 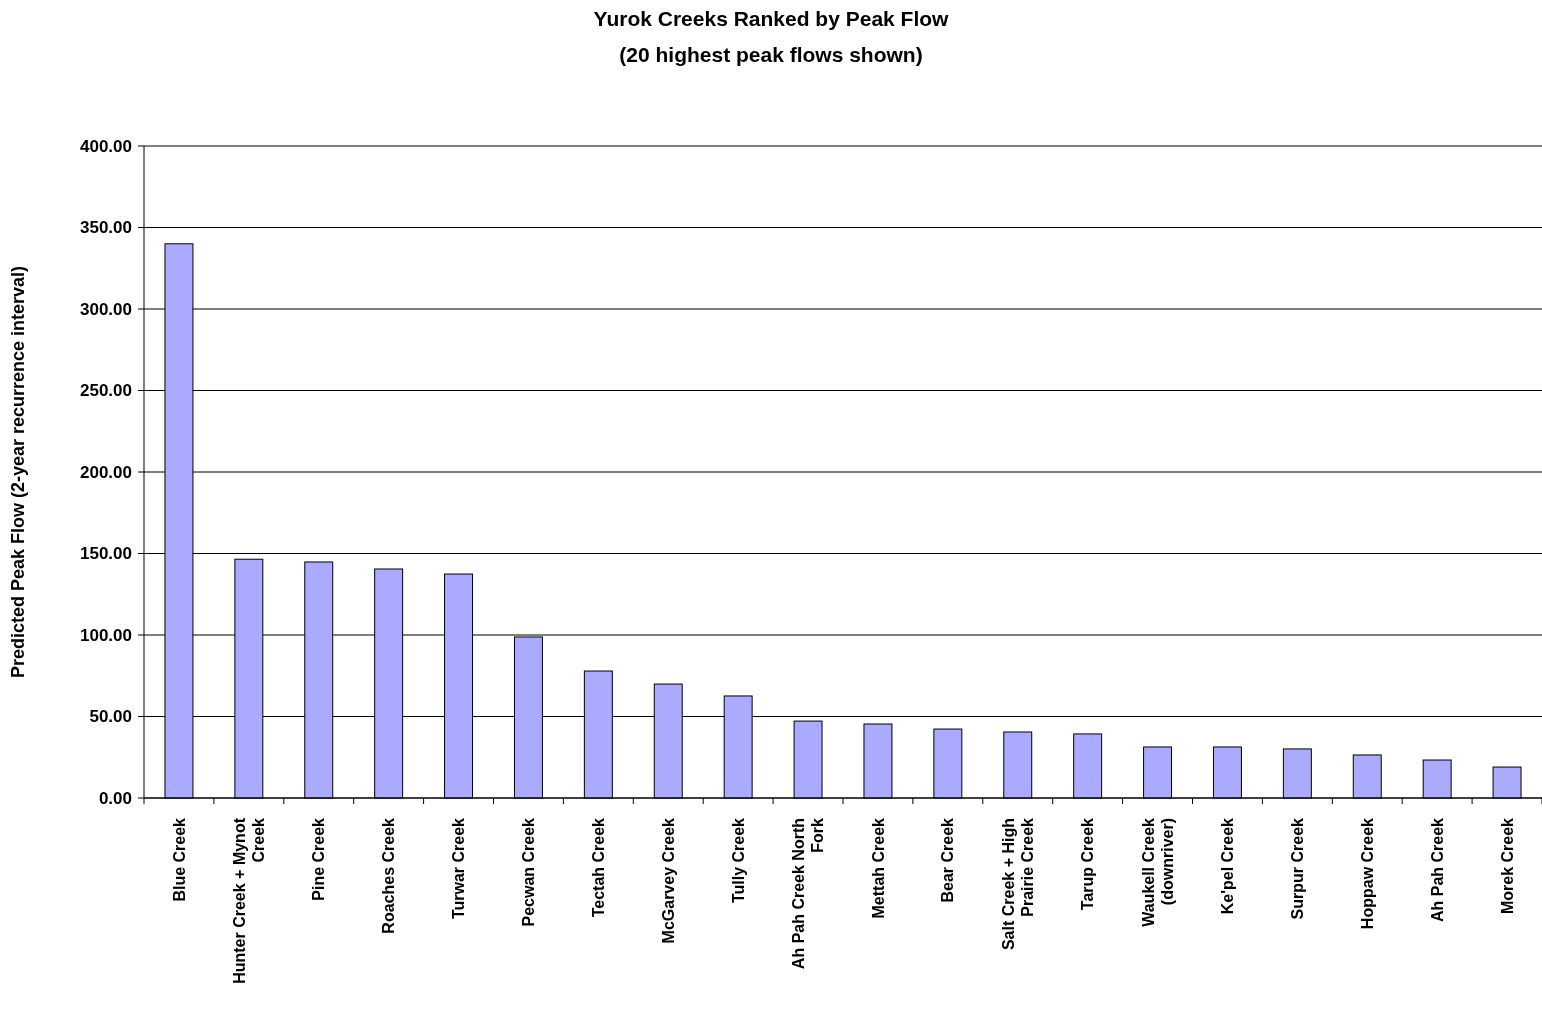 What do you see at coordinates (459, 868) in the screenshot?
I see `x-tick-label: Turwar Creek` at bounding box center [459, 868].